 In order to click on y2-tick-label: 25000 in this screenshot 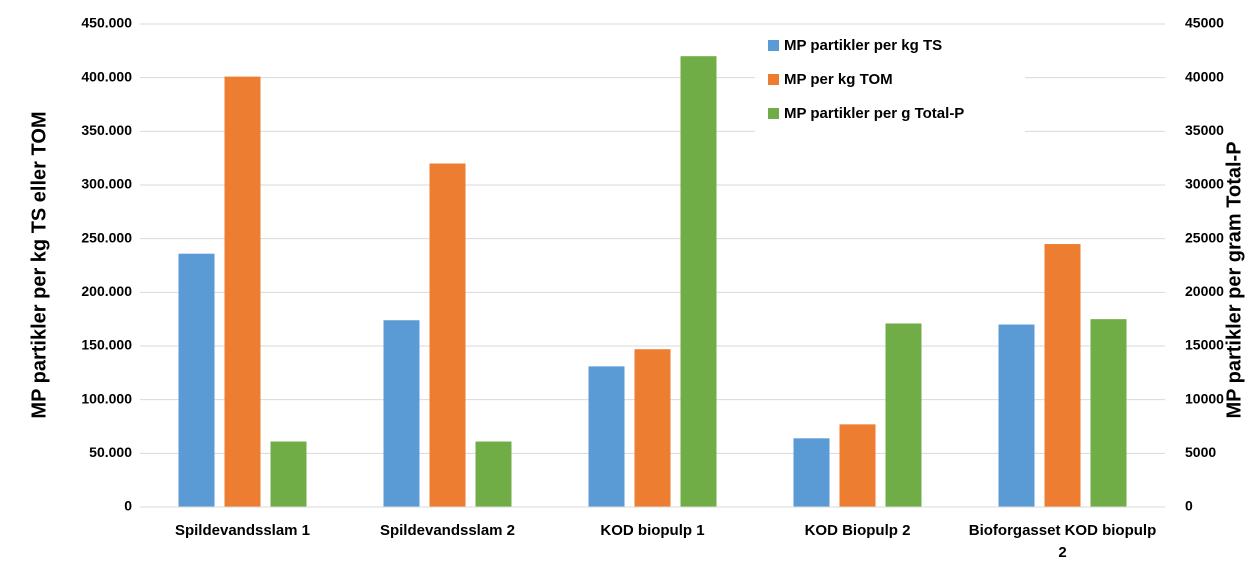, I will do `click(1204, 237)`.